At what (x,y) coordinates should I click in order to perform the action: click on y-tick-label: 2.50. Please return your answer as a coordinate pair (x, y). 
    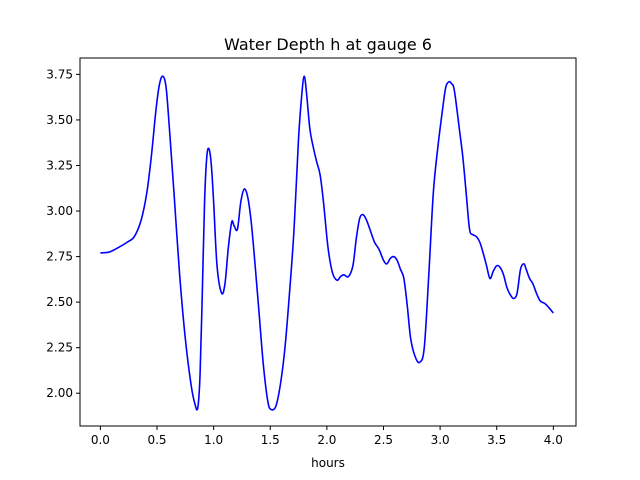
    Looking at the image, I should click on (59, 302).